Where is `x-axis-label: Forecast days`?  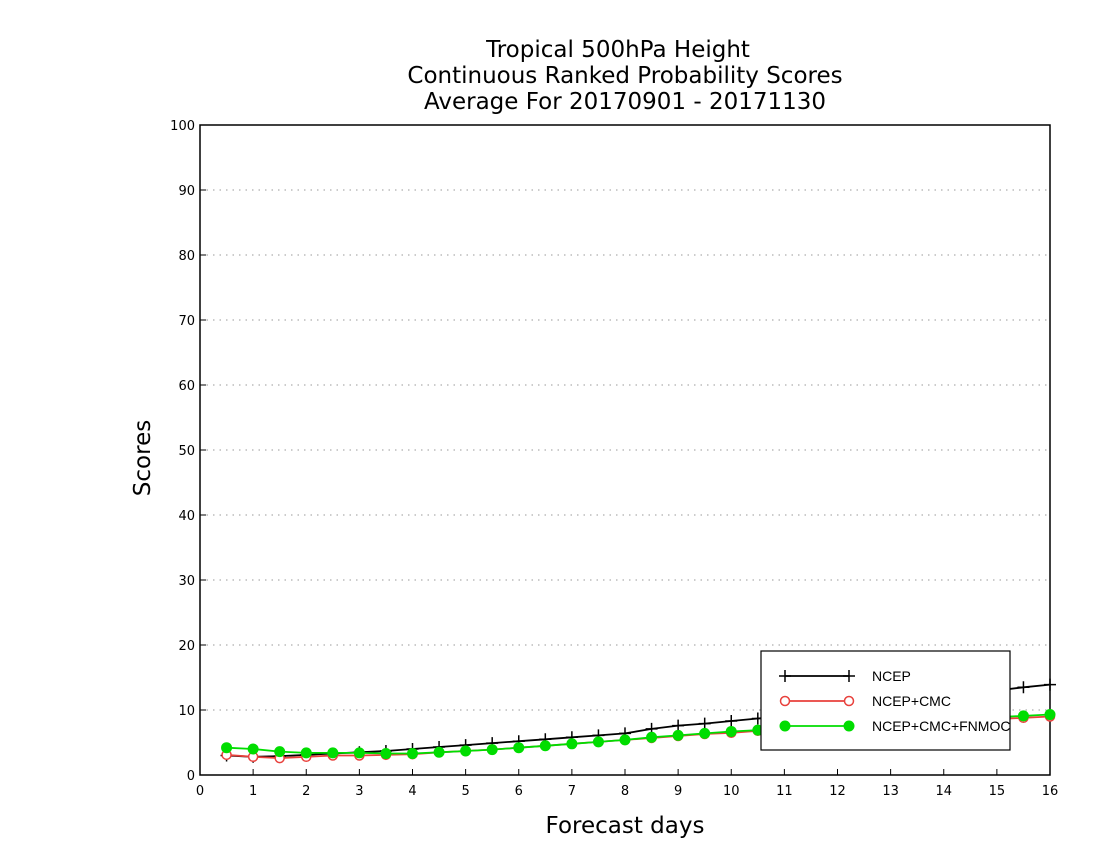 x-axis-label: Forecast days is located at coordinates (625, 826).